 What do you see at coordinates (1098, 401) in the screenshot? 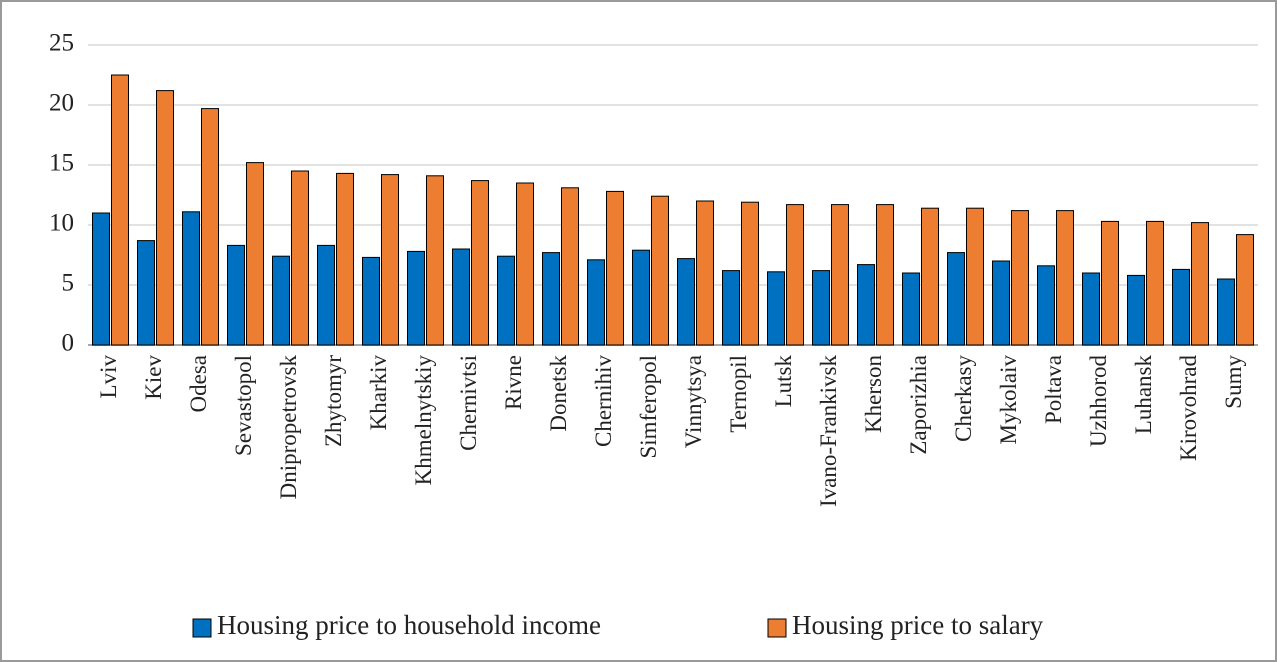
I see `x-tick-label: Uzhhorod` at bounding box center [1098, 401].